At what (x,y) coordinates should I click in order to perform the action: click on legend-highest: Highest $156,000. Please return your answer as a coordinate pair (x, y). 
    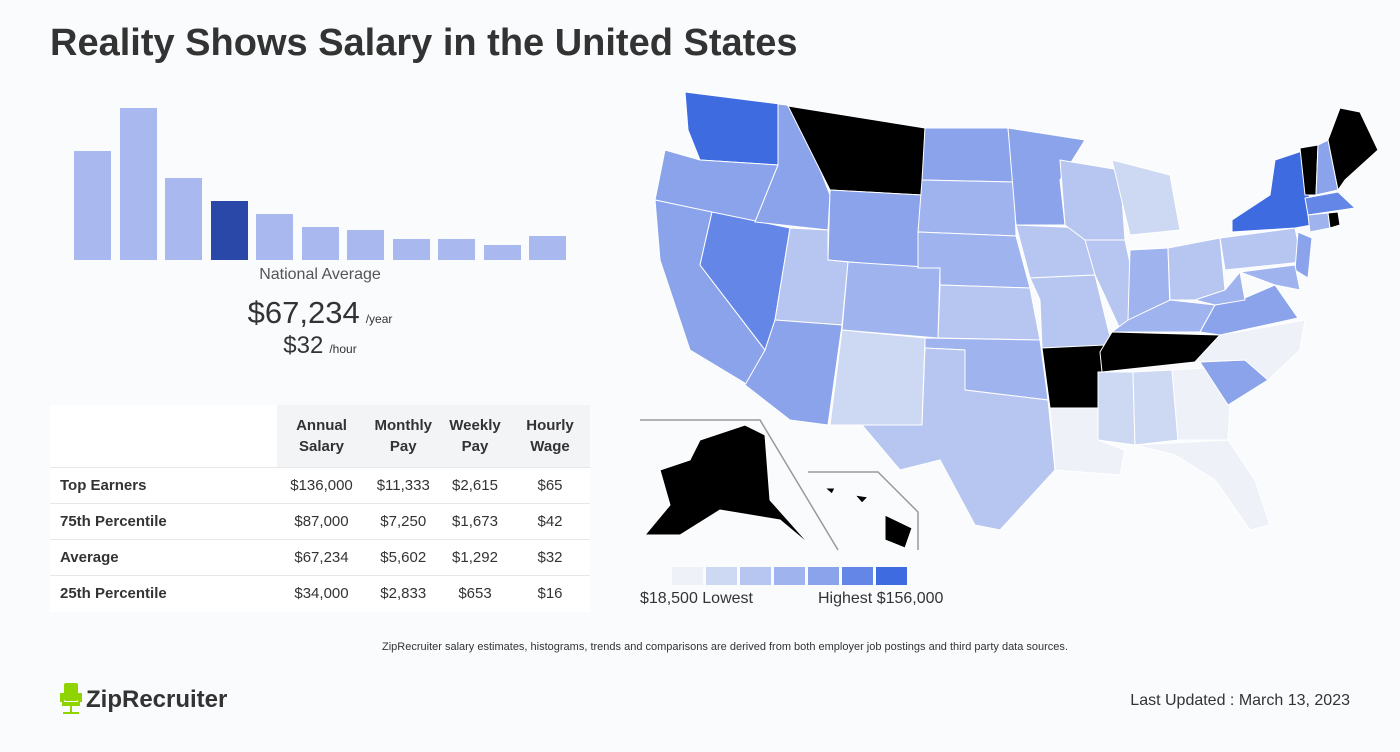
    Looking at the image, I should click on (881, 598).